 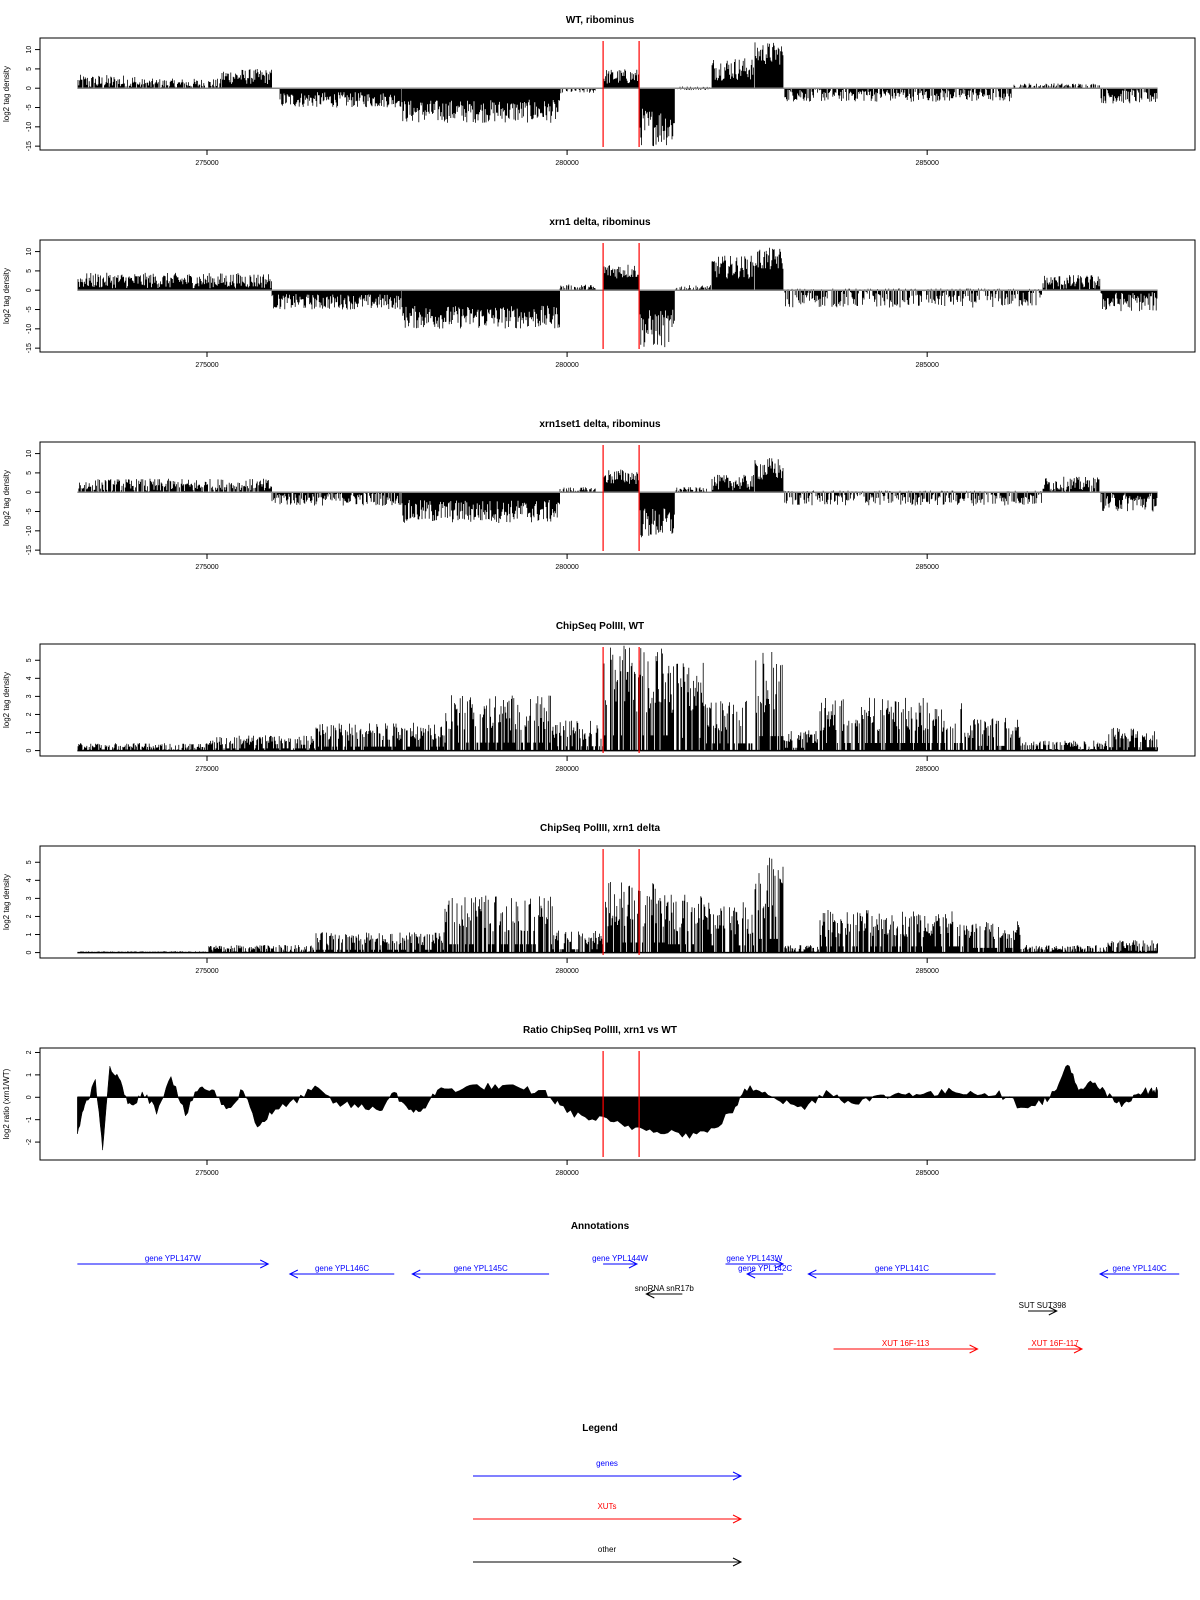 I want to click on annotation-xut: XUT 16F-117, so click(x=1055, y=1346).